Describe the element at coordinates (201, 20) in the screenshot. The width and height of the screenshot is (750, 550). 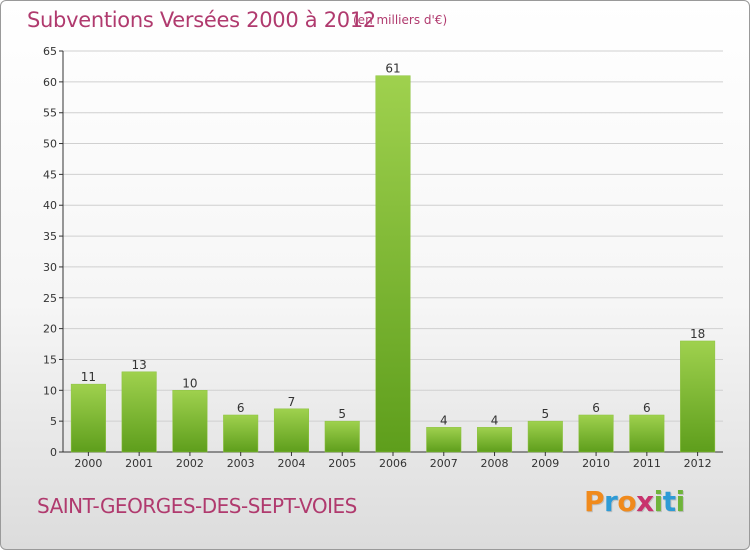
I see `chart-title: Subventions Versées 2000 à 2012` at that location.